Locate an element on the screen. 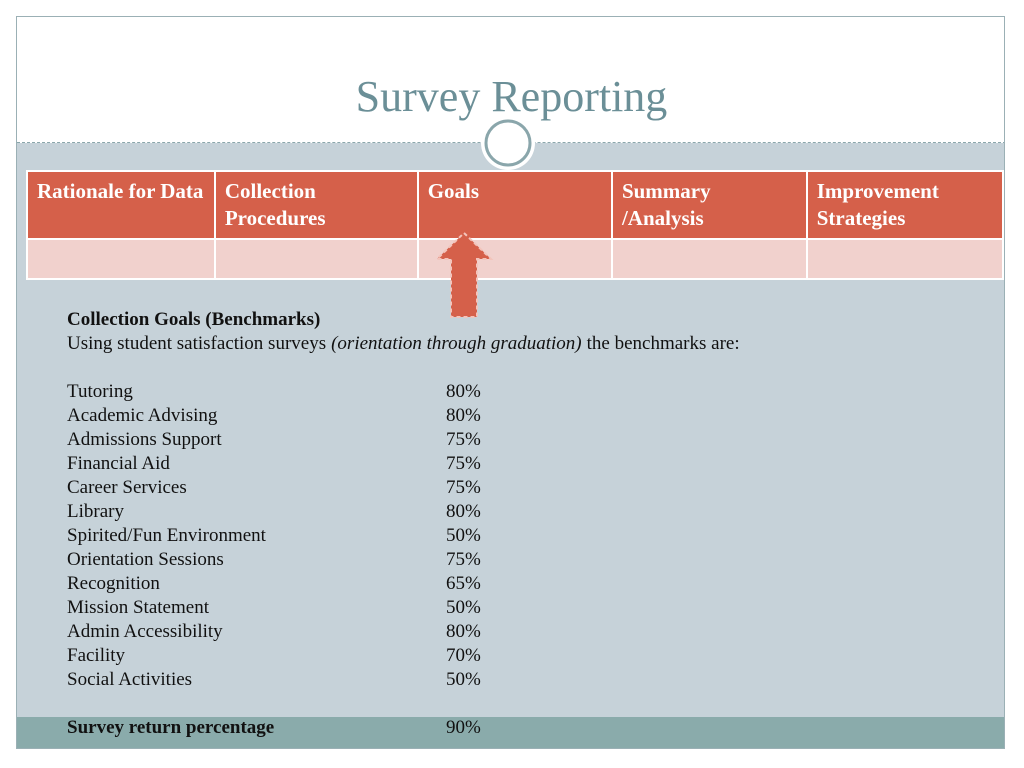 The height and width of the screenshot is (768, 1024). benchmark-label: Mission Statement is located at coordinates (138, 607).